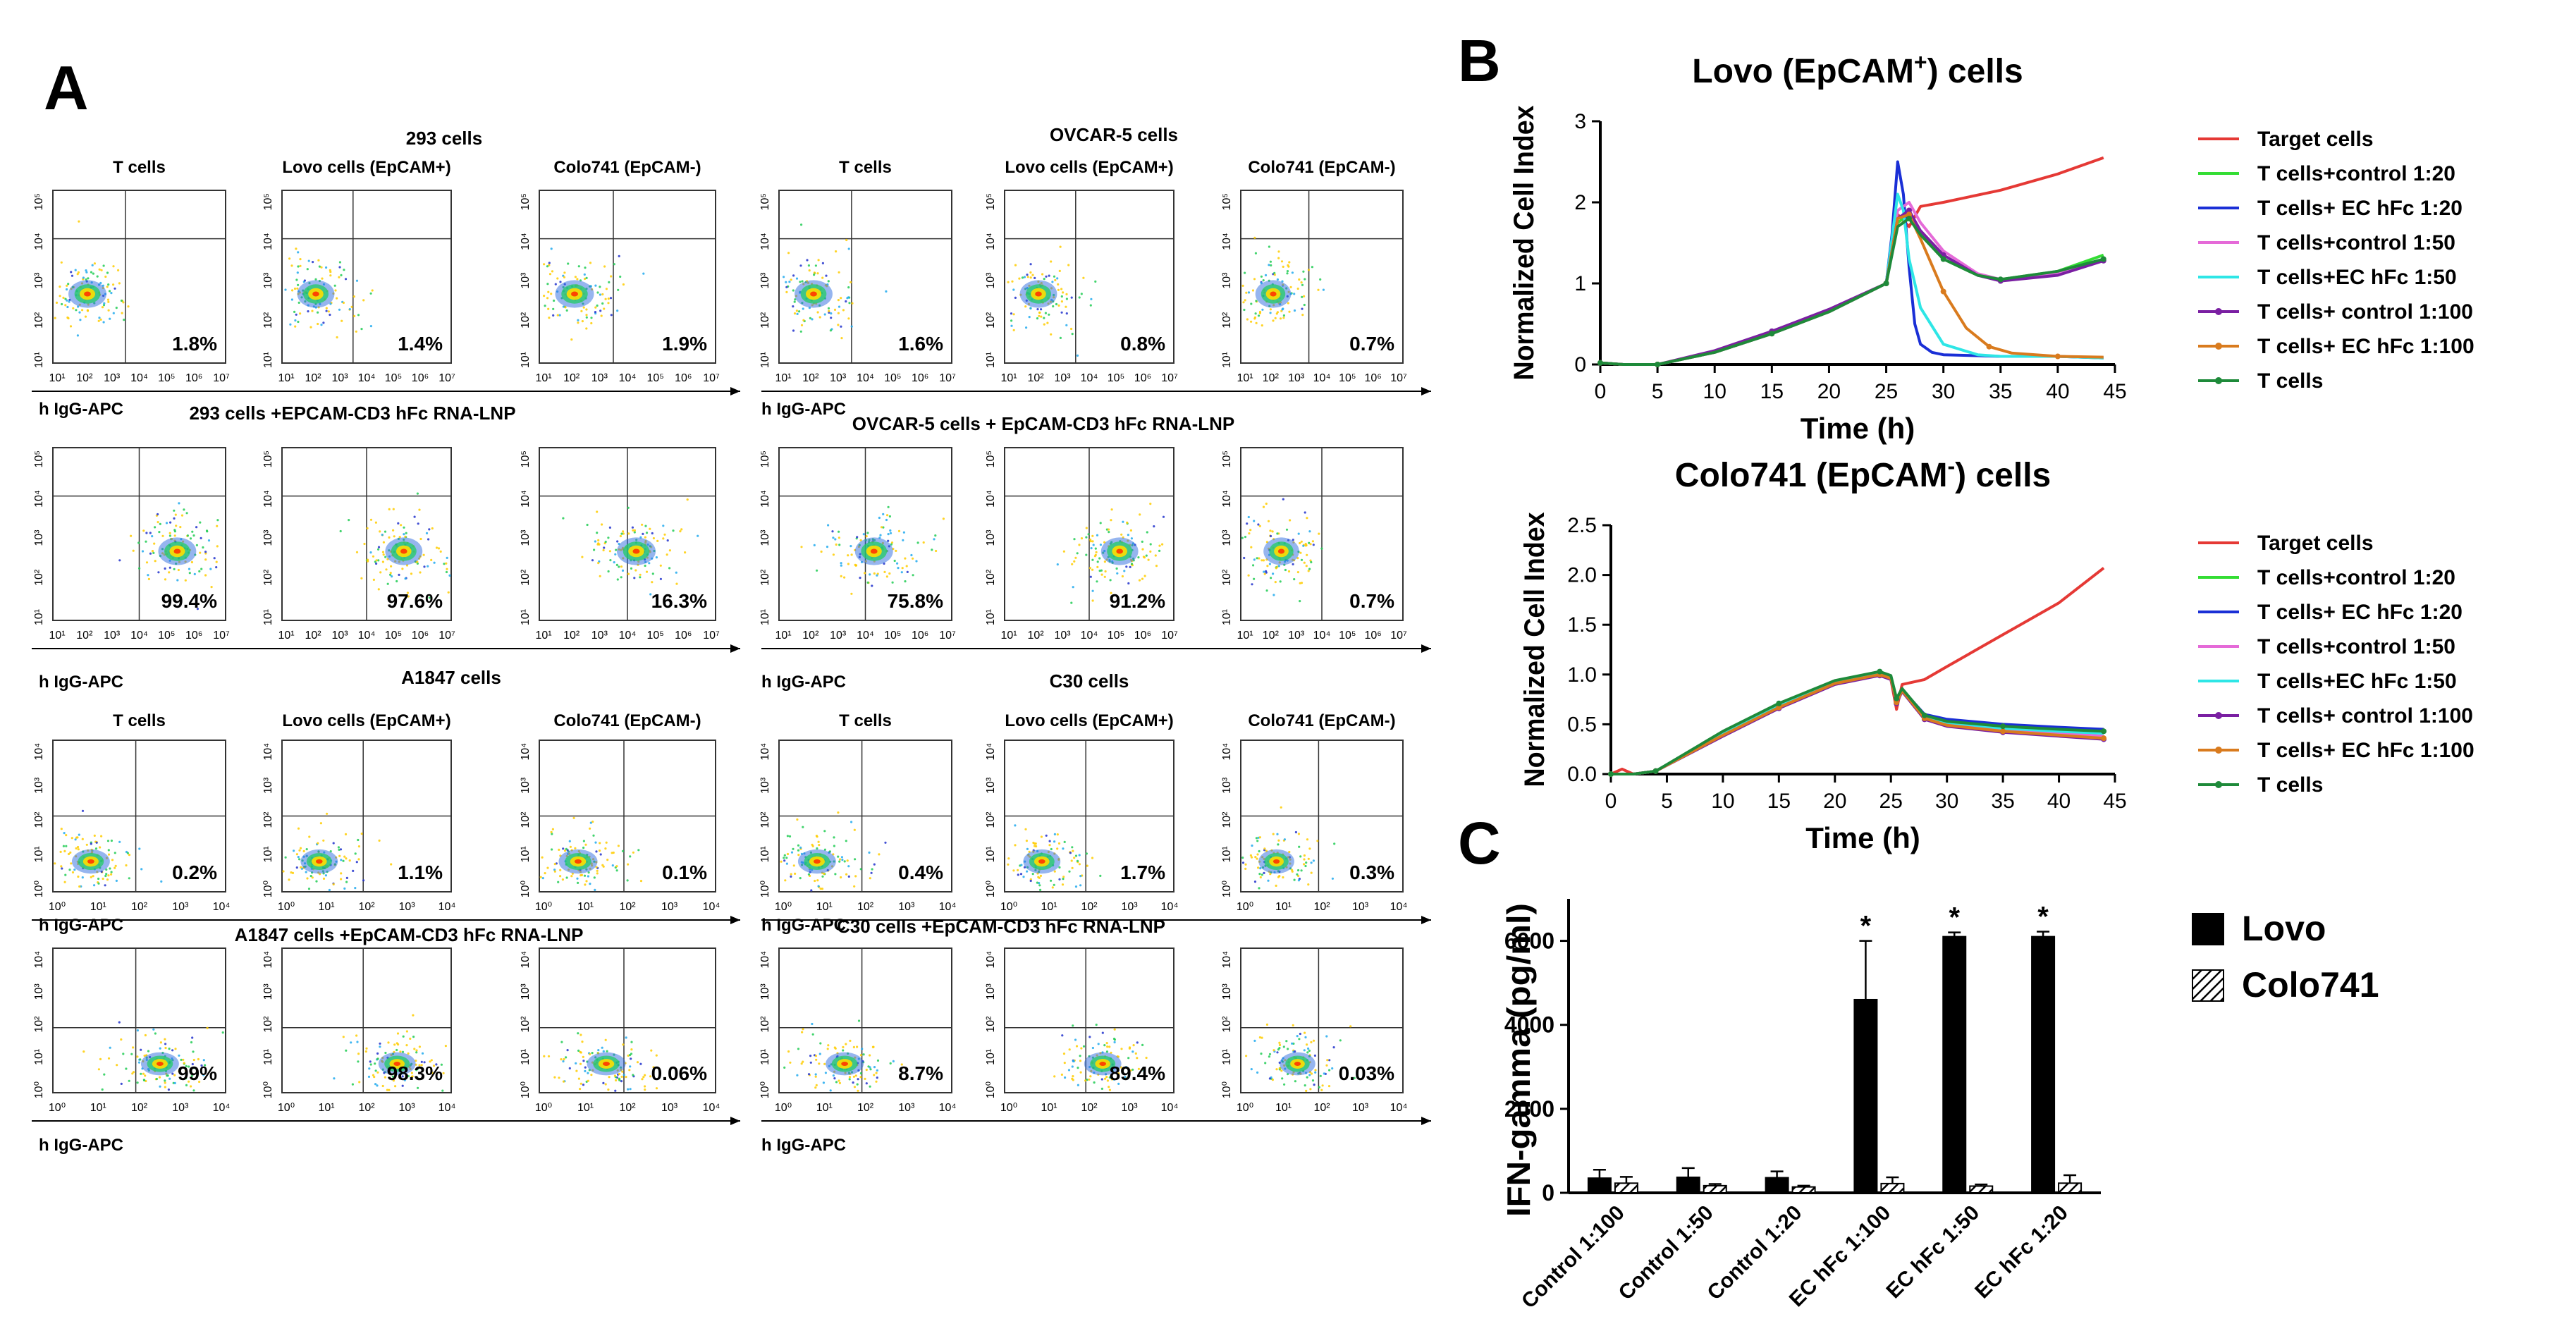 Image resolution: width=2576 pixels, height=1331 pixels. What do you see at coordinates (1426, 648) in the screenshot?
I see `x-axis-arrow-head` at bounding box center [1426, 648].